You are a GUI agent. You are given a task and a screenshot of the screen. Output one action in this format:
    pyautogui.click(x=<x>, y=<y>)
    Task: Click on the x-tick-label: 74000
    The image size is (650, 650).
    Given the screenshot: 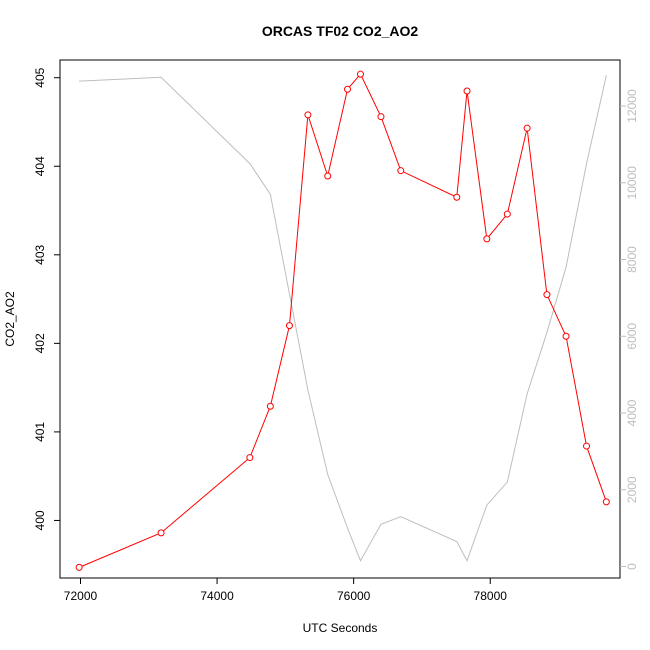 What is the action you would take?
    pyautogui.click(x=217, y=596)
    